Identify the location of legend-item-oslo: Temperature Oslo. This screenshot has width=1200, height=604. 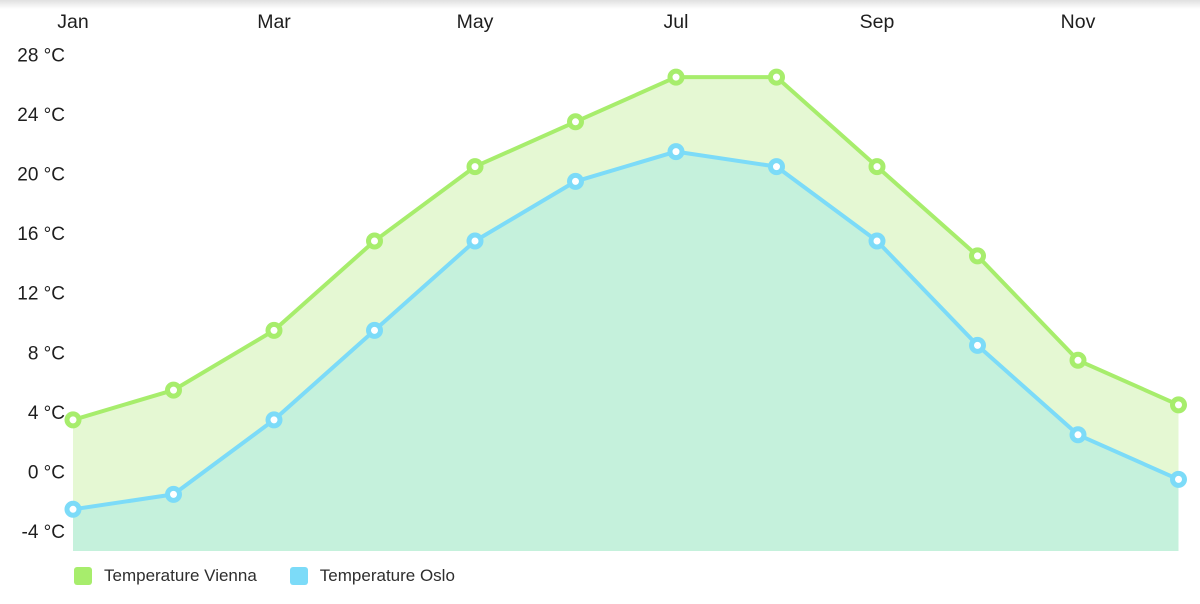
(372, 575).